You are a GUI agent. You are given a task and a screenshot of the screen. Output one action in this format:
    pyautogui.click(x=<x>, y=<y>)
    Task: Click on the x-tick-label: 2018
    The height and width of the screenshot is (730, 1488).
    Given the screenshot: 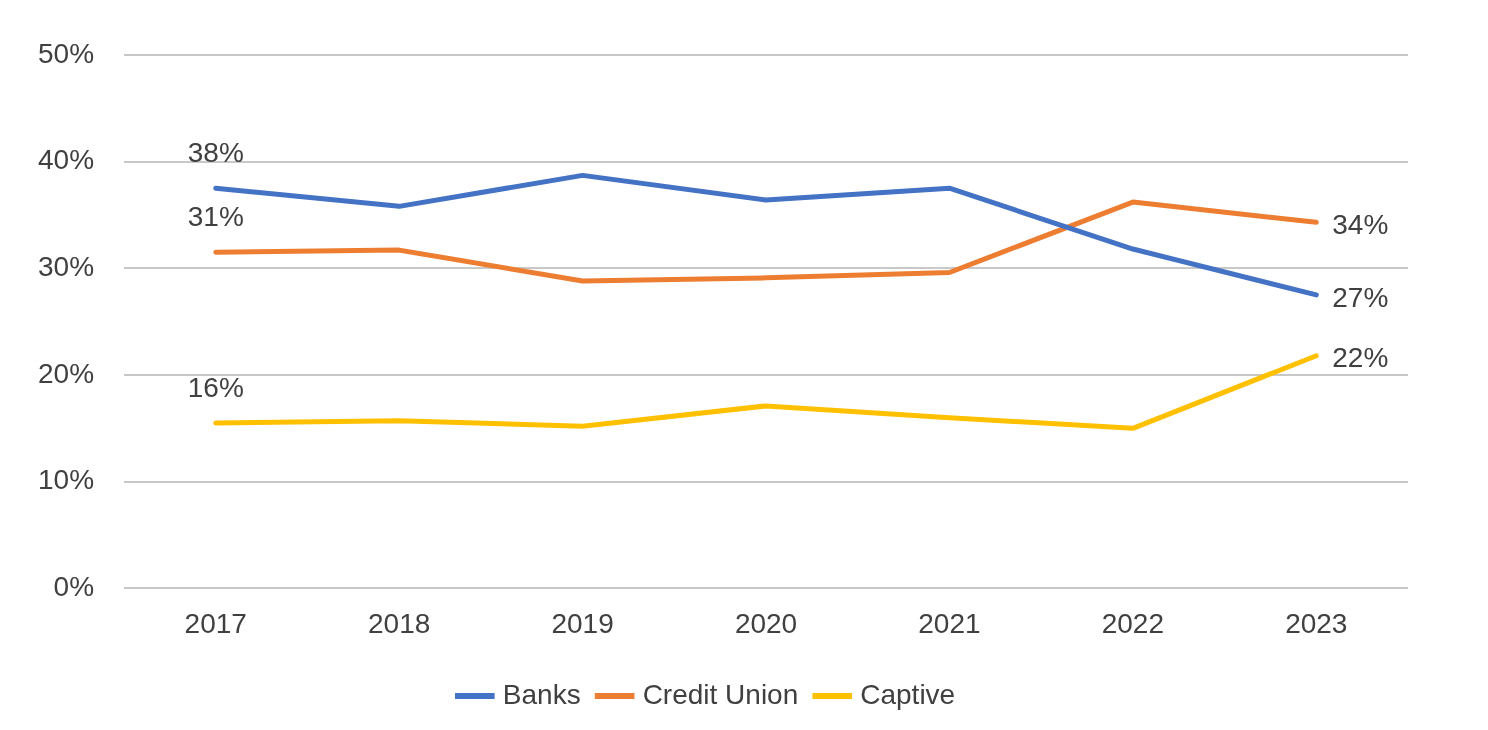 What is the action you would take?
    pyautogui.click(x=399, y=623)
    